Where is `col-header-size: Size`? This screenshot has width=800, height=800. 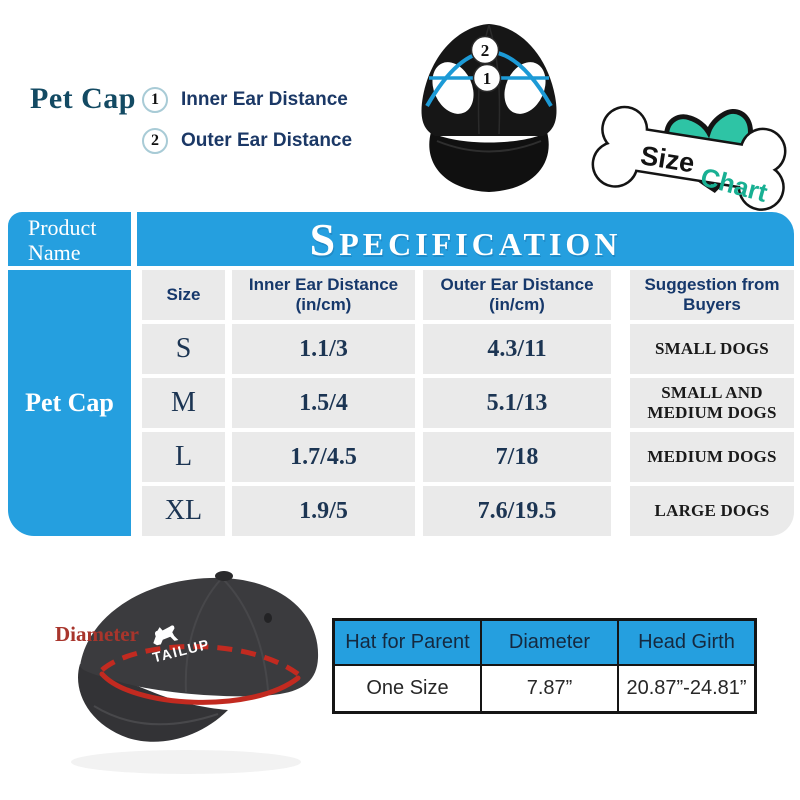 col-header-size: Size is located at coordinates (183, 295).